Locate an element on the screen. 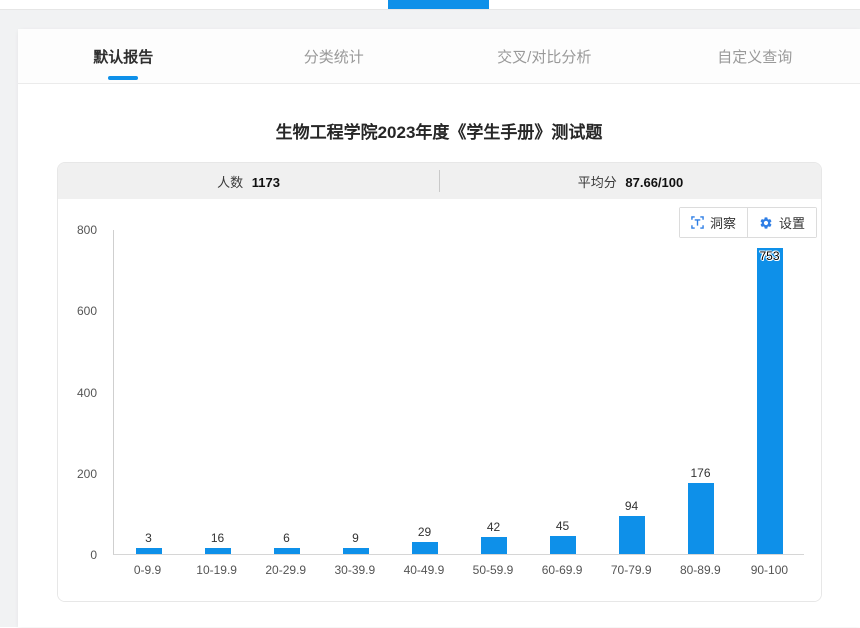 Image resolution: width=860 pixels, height=628 pixels. tab-label: 默认报告 is located at coordinates (123, 57).